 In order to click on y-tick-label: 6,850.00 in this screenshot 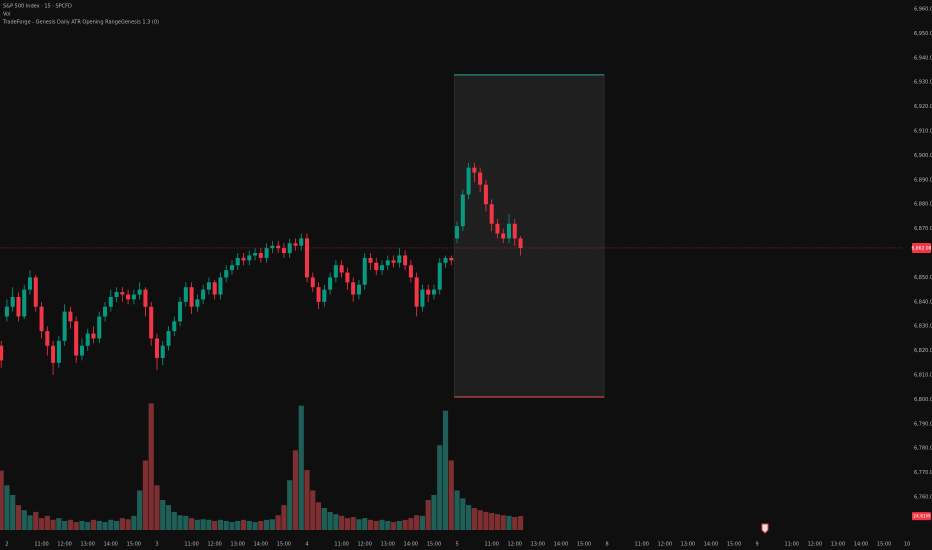, I will do `click(923, 278)`.